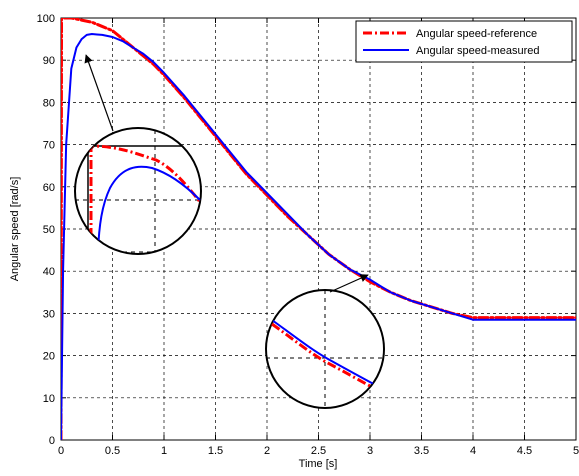 The image size is (579, 476). I want to click on y-tick-label: 20, so click(49, 357).